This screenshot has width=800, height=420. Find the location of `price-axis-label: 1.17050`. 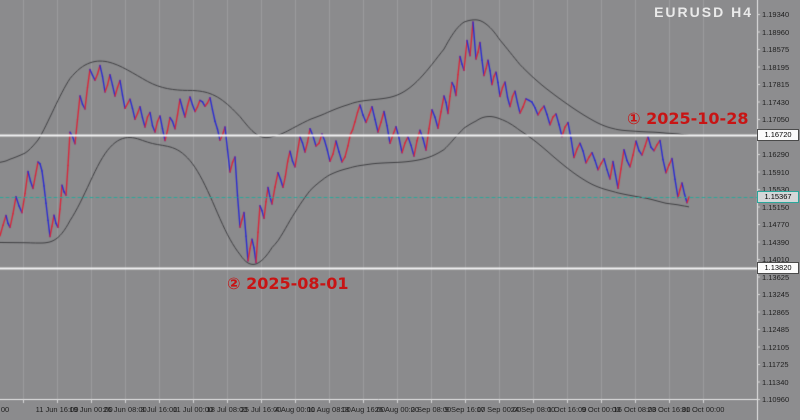

price-axis-label: 1.17050 is located at coordinates (776, 119).